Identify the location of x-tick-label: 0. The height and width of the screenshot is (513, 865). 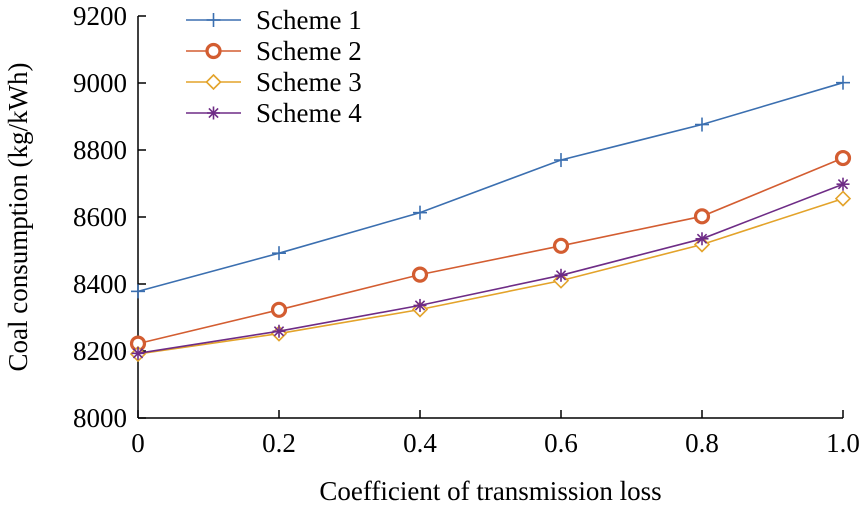
(138, 443).